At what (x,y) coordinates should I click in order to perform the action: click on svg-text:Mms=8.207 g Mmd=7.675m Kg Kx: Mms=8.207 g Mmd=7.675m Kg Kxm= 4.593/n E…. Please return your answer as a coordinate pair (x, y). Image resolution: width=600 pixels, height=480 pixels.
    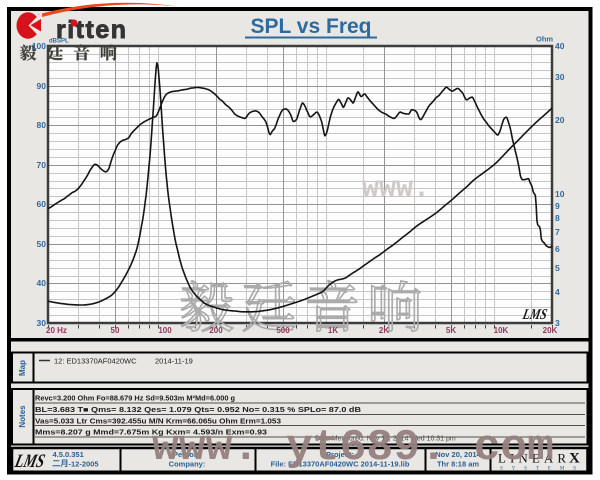
    Looking at the image, I should click on (151, 433).